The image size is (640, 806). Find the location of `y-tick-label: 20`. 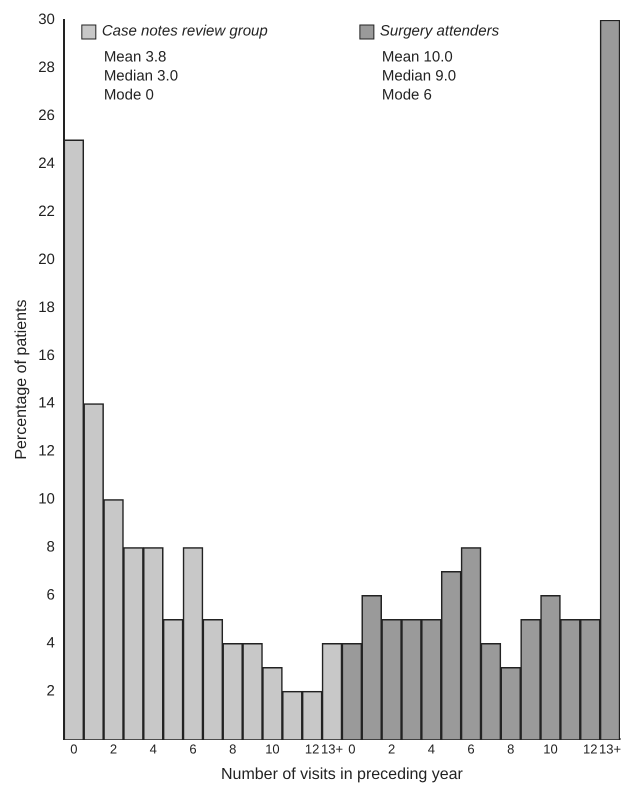

y-tick-label: 20 is located at coordinates (46, 259).